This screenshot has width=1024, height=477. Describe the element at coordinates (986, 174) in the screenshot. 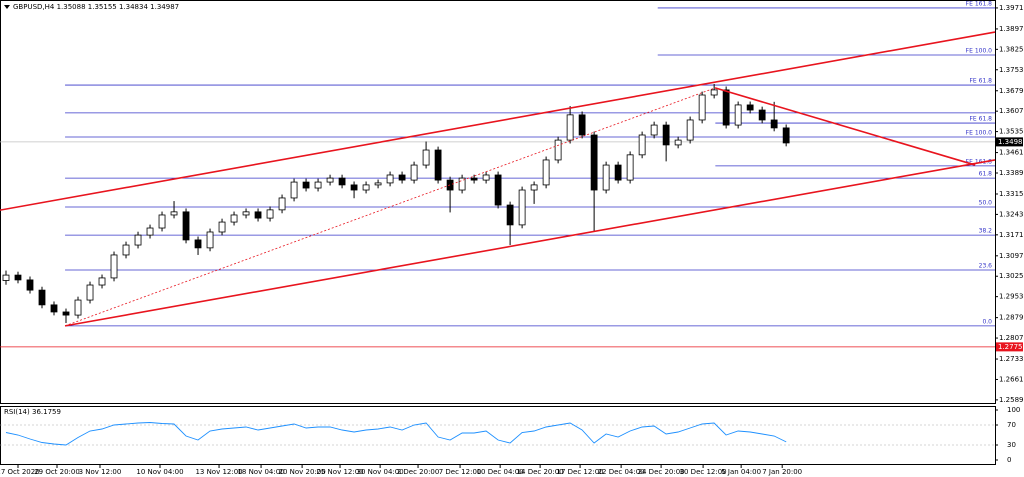

I see `fib-label: 61.8` at that location.